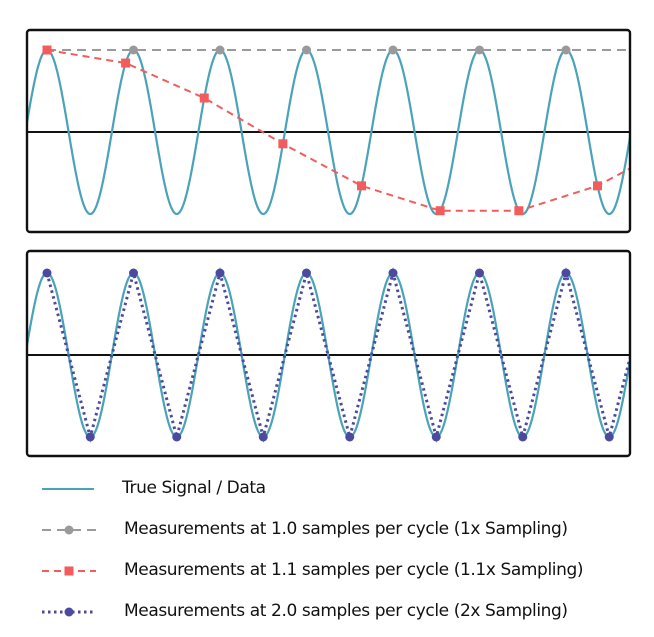  Describe the element at coordinates (194, 488) in the screenshot. I see `legend-label-true-signal: True Signal / Data` at that location.